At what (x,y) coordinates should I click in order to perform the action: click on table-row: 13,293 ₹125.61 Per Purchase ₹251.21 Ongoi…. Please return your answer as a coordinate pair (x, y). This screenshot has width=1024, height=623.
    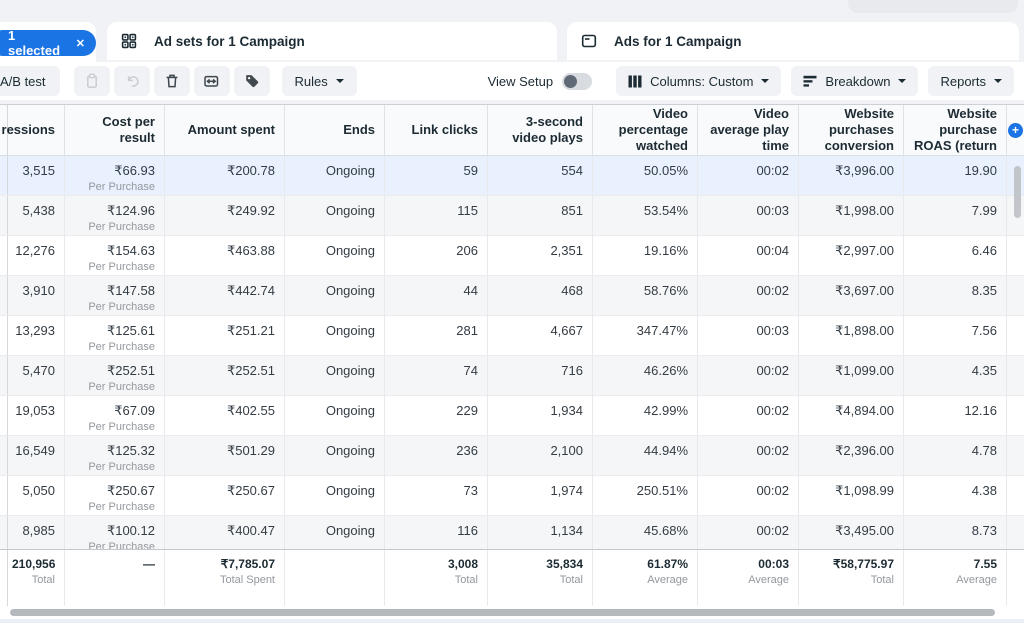
    Looking at the image, I should click on (512, 336).